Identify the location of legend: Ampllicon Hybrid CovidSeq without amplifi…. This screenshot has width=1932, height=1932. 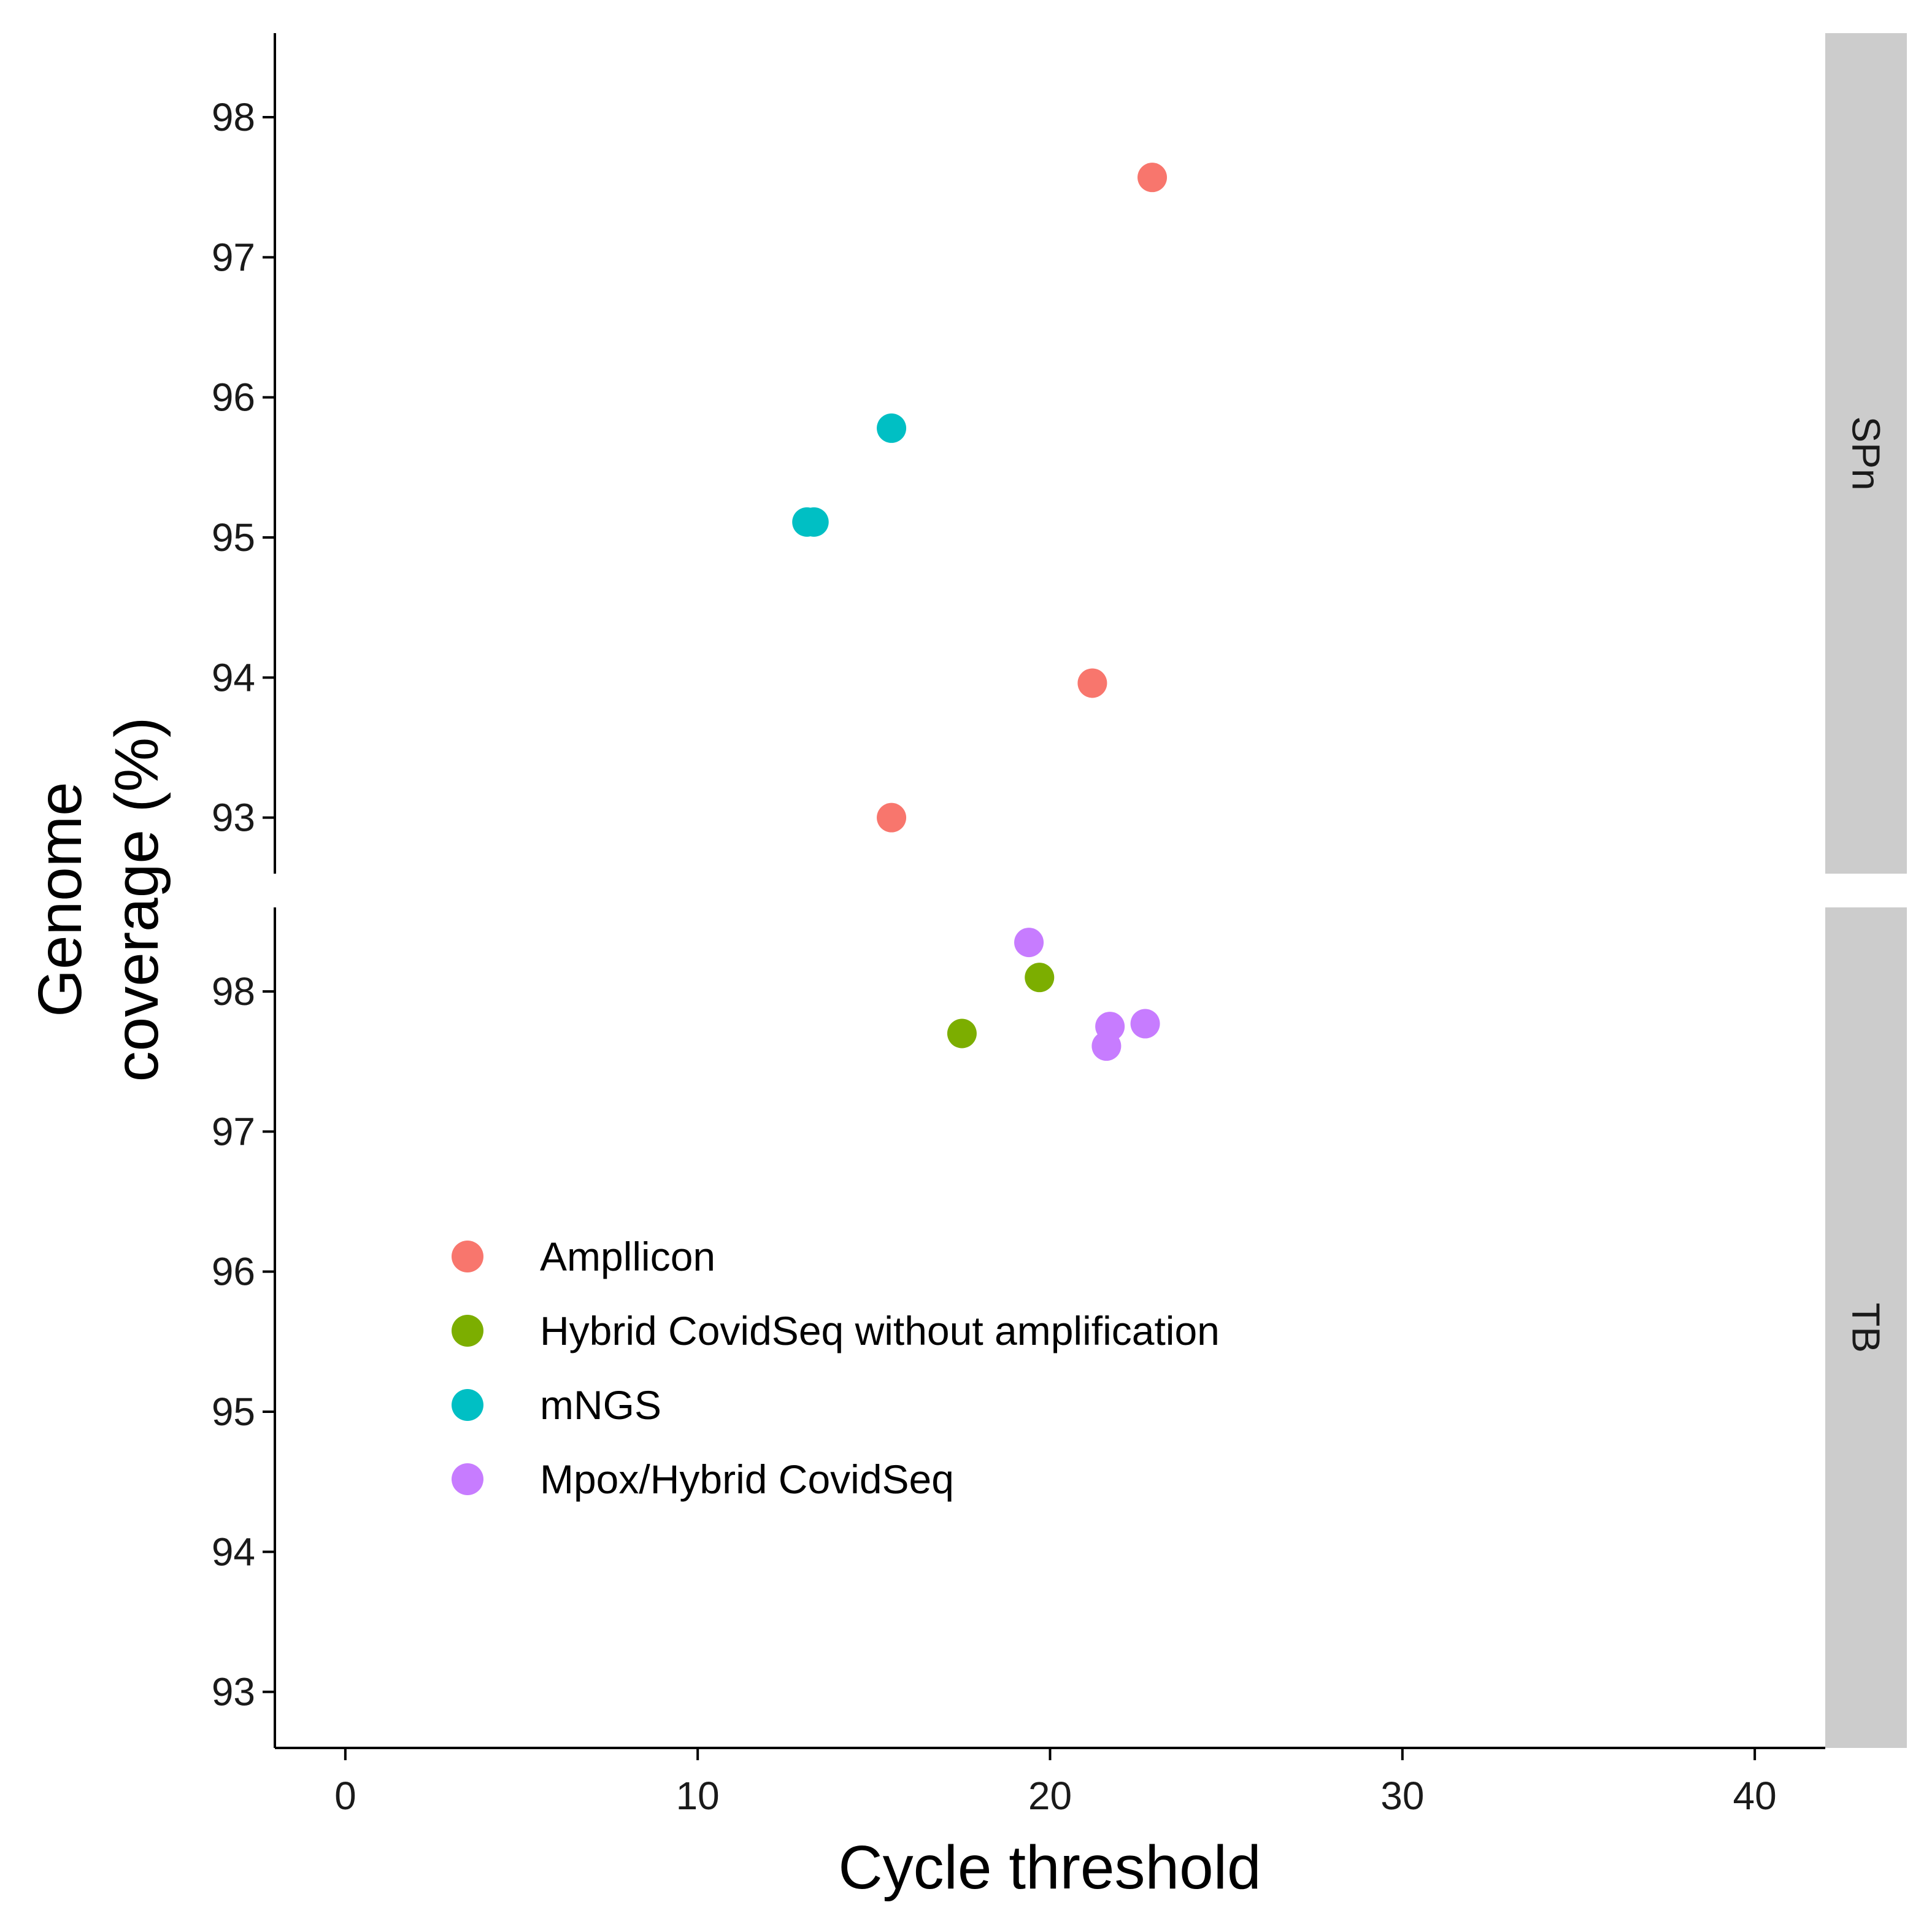
(836, 1368).